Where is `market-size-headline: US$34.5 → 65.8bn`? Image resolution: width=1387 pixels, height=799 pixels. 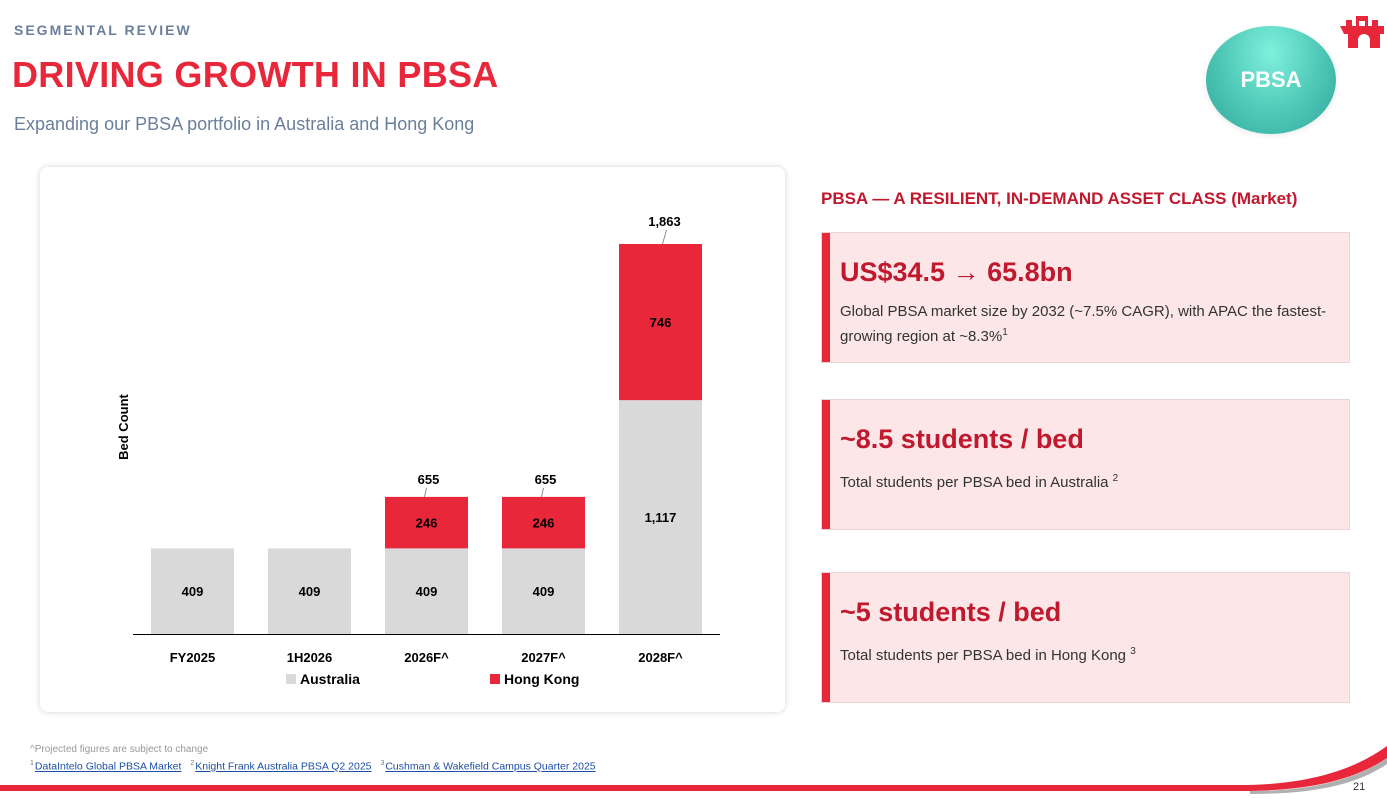
market-size-headline: US$34.5 → 65.8bn is located at coordinates (956, 272).